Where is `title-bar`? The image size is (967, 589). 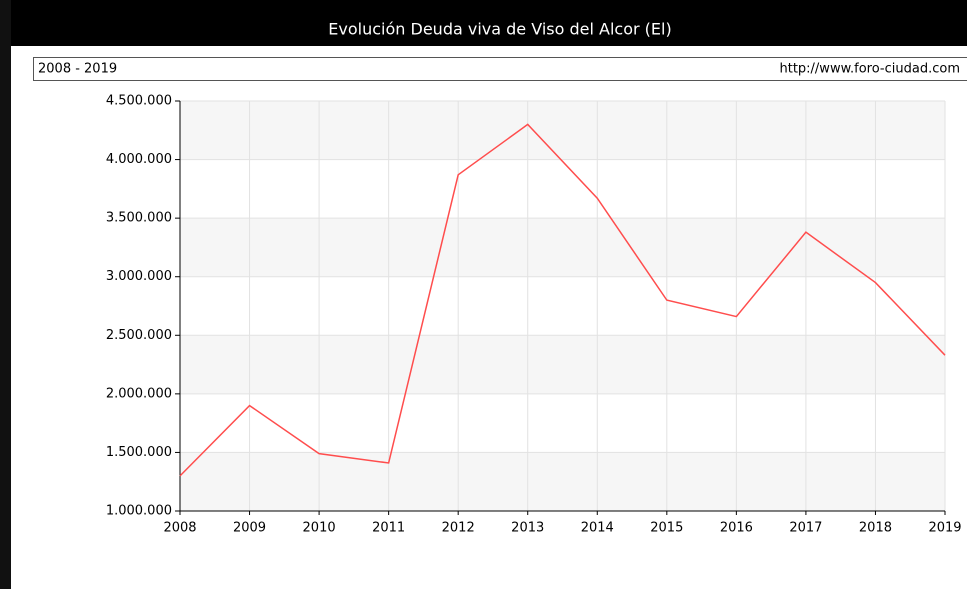 title-bar is located at coordinates (483, 23).